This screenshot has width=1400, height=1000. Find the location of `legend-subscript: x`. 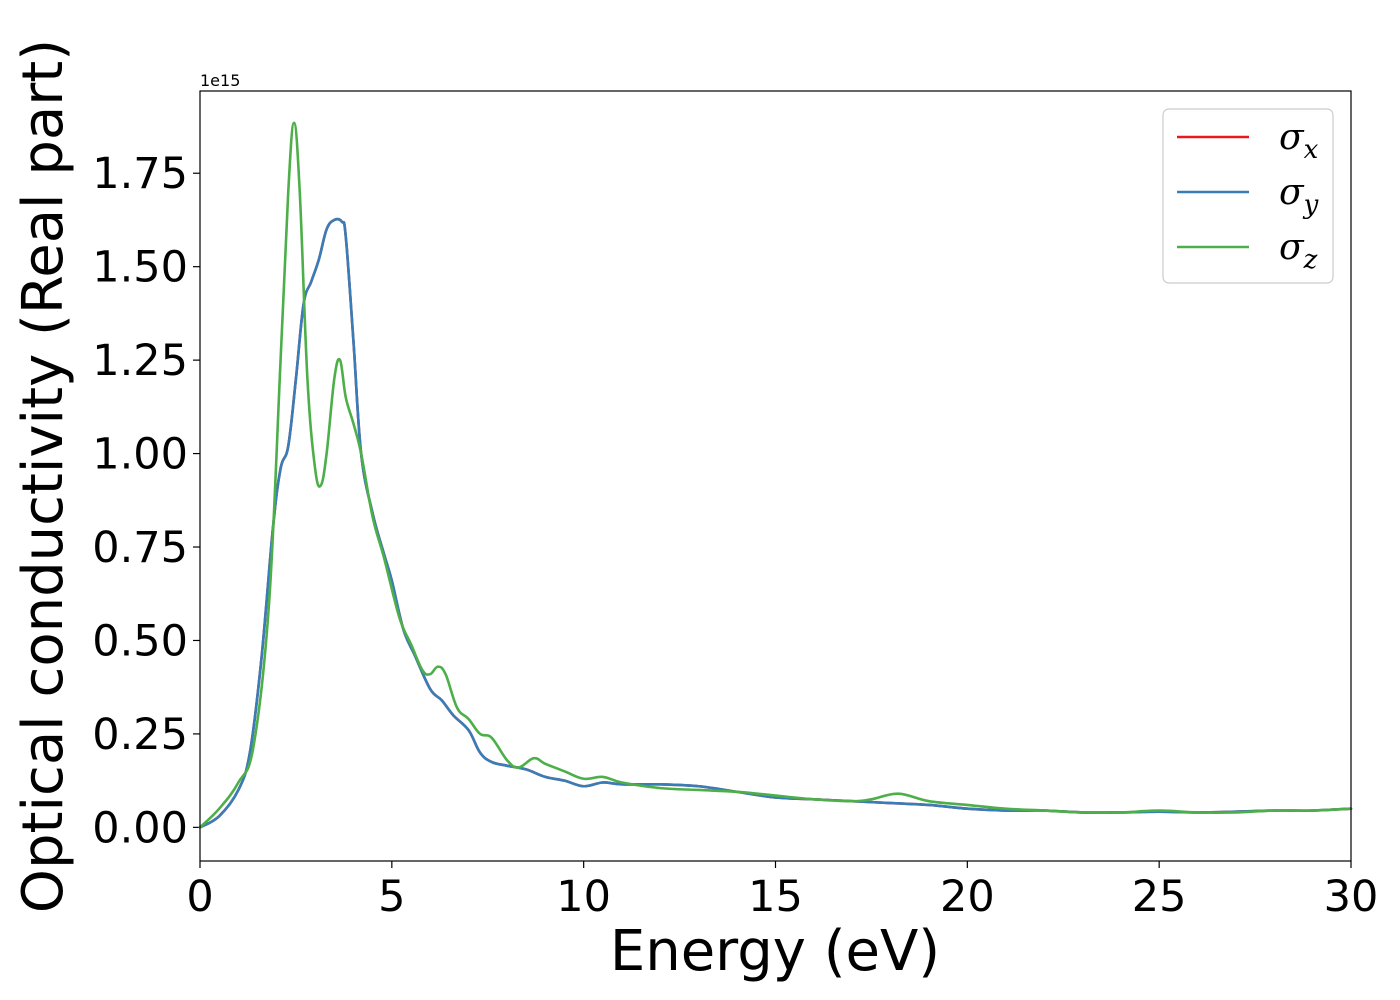

legend-subscript: x is located at coordinates (1311, 150).